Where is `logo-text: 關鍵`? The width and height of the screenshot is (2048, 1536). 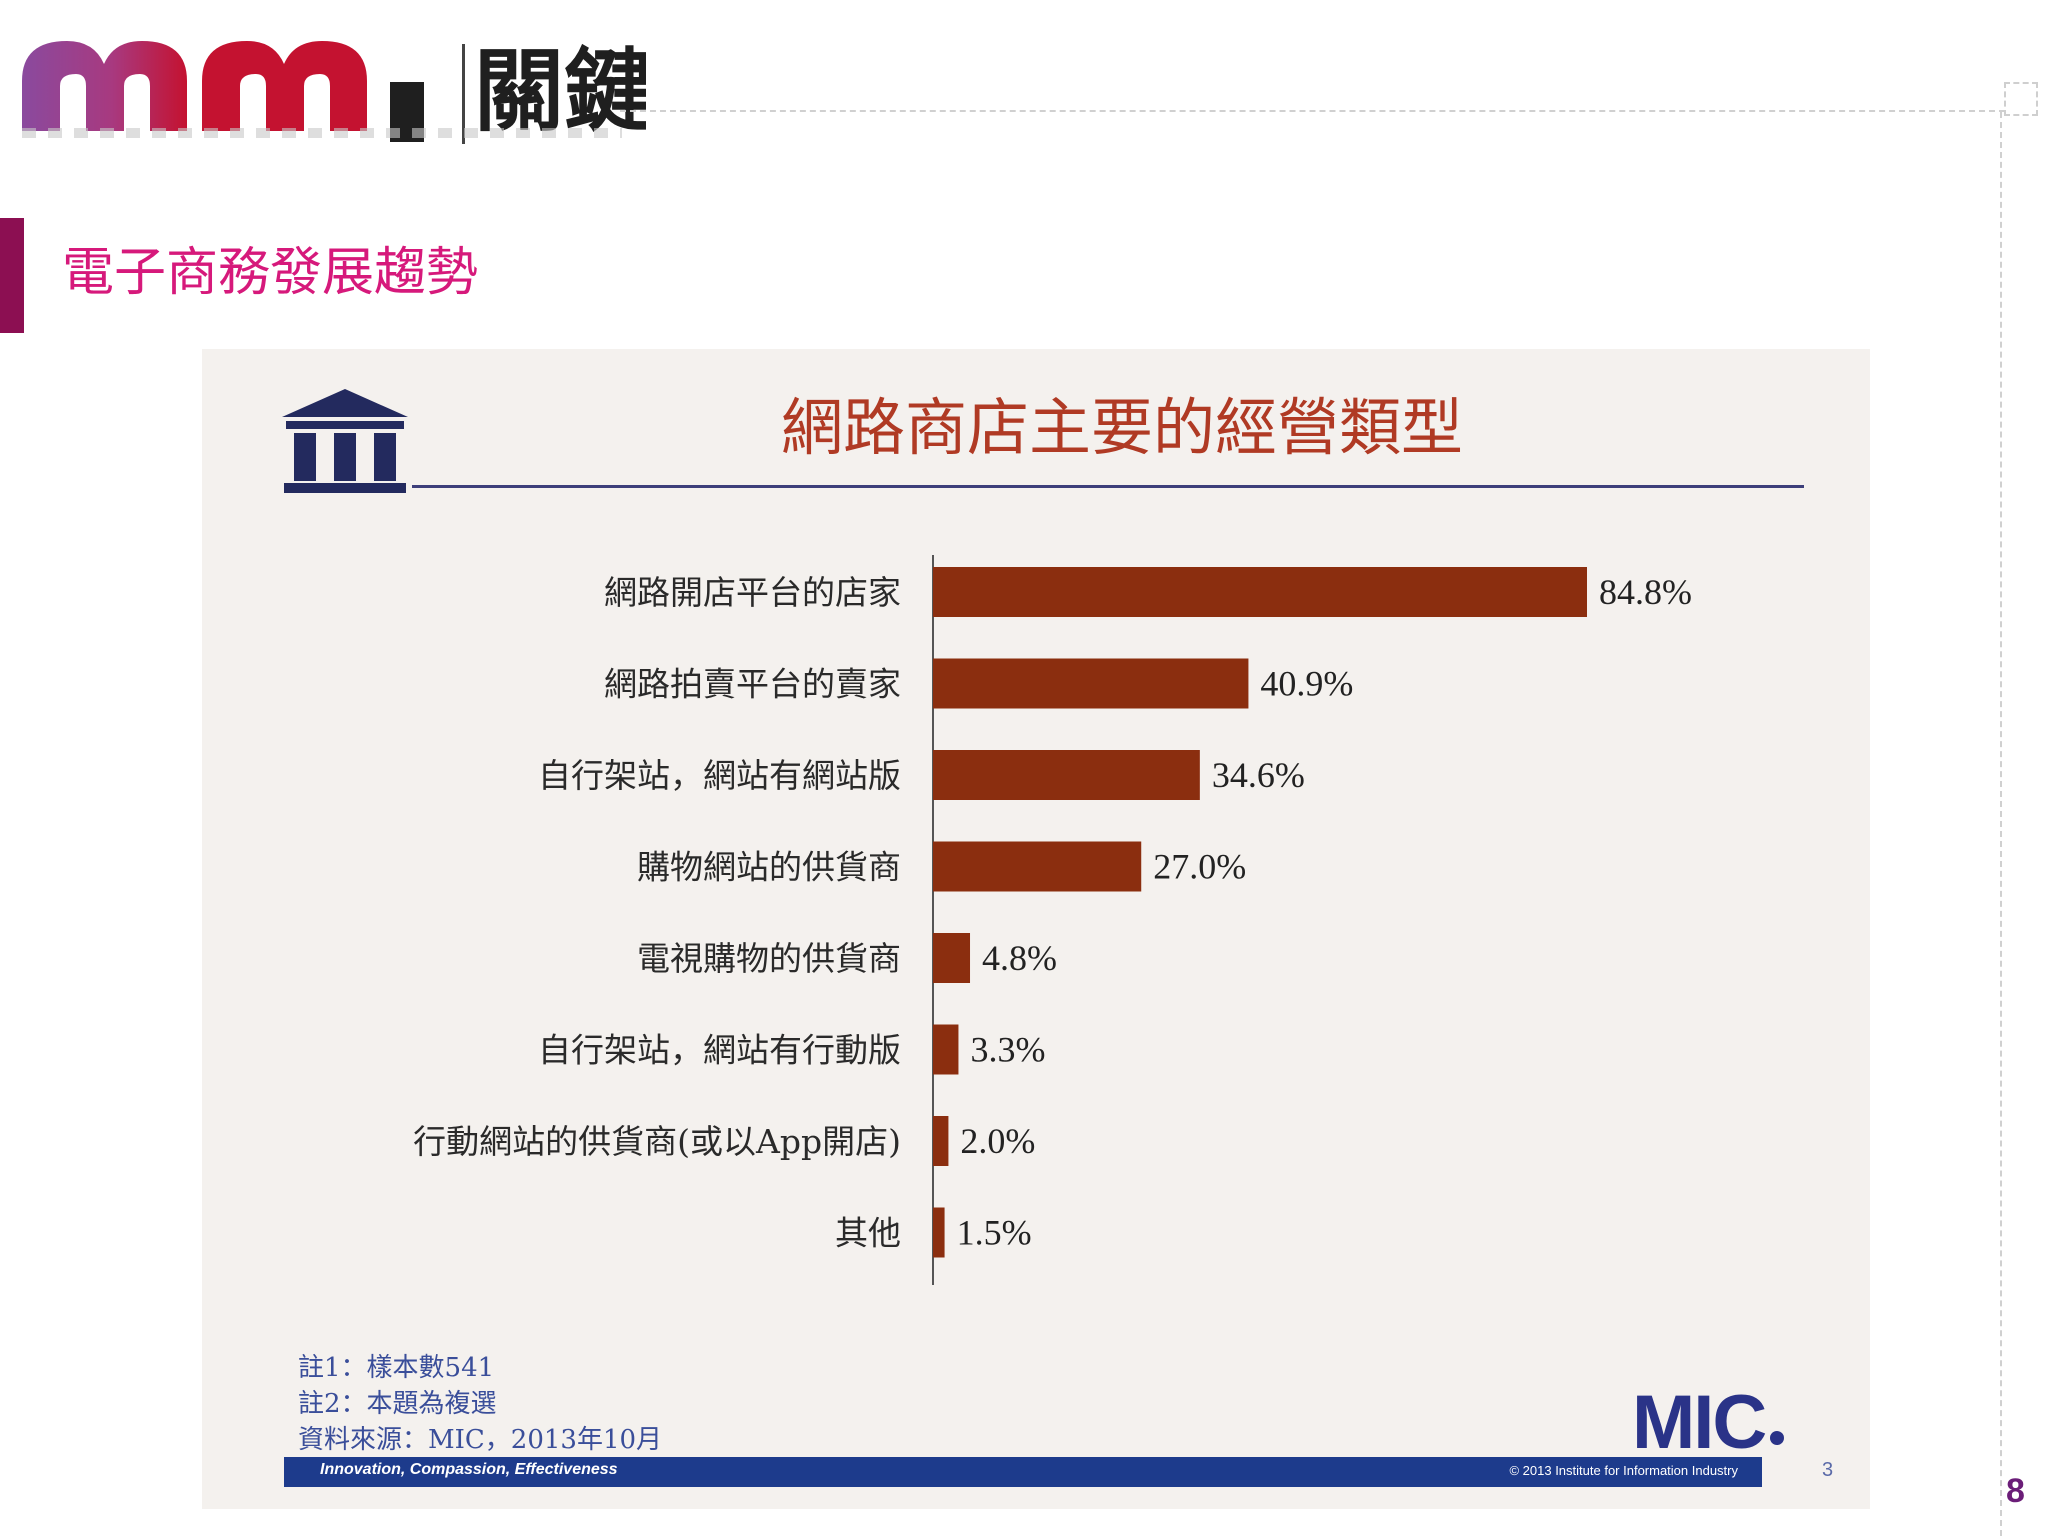
logo-text: 關鍵 is located at coordinates (560, 92).